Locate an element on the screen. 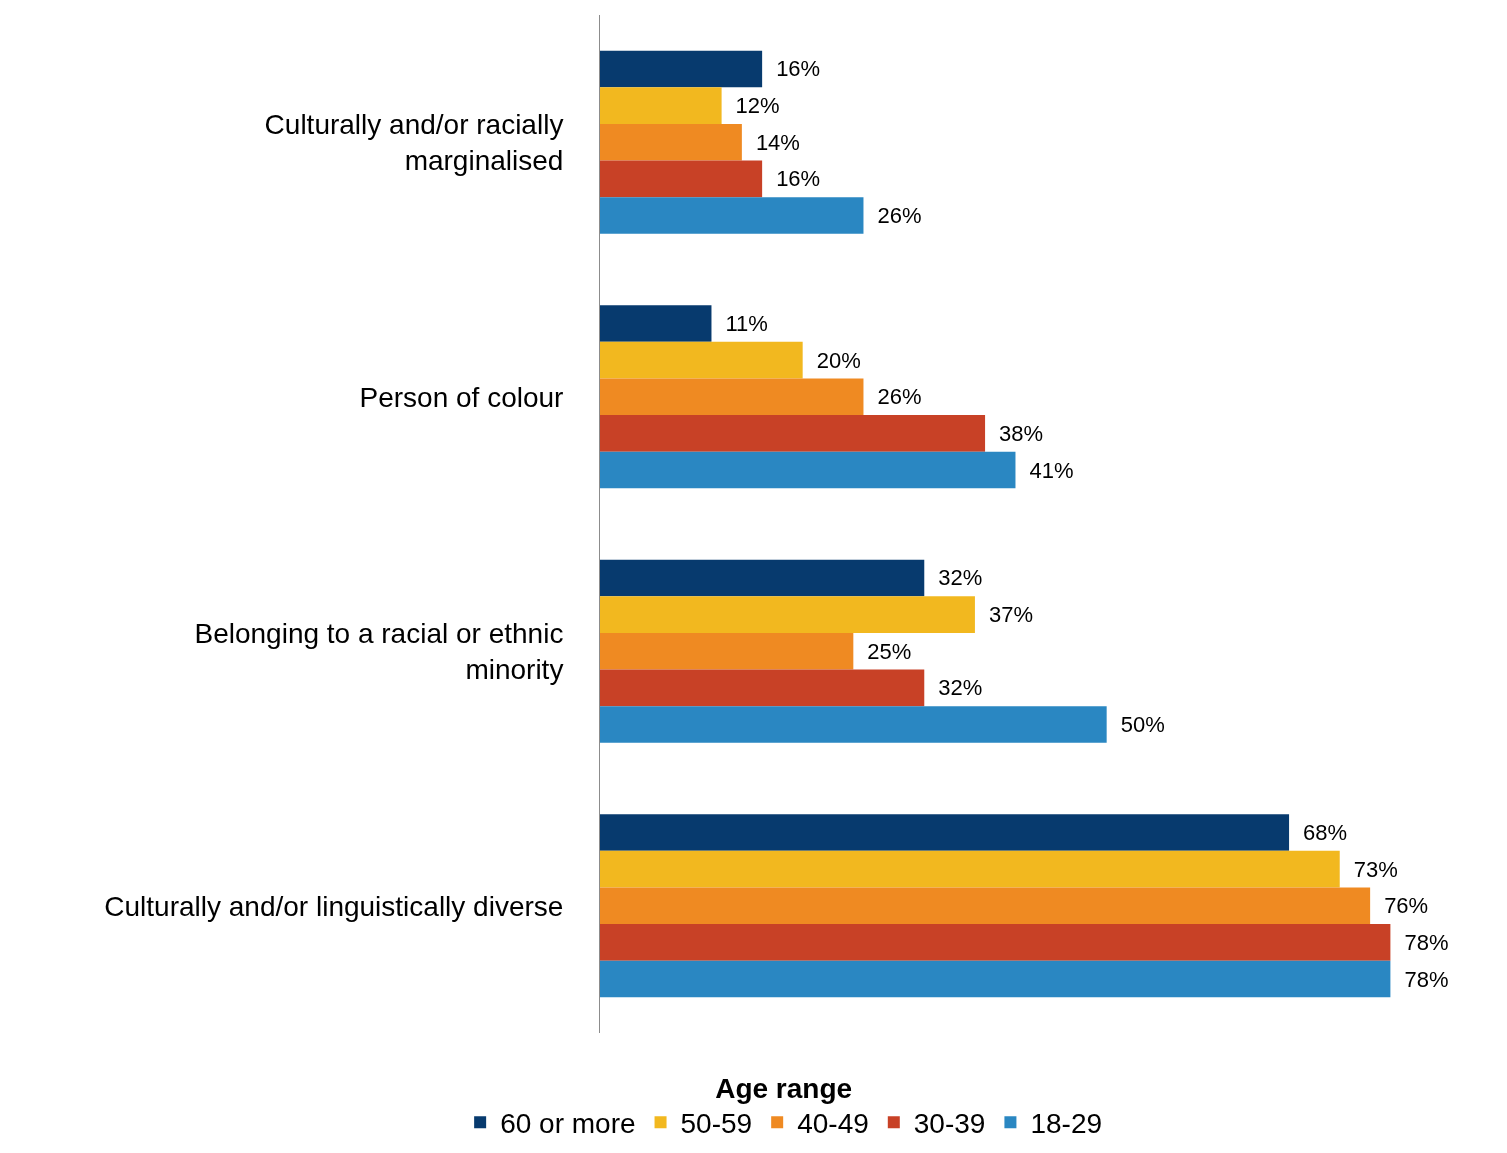 This screenshot has width=1507, height=1153. legend-title: Age range is located at coordinates (784, 1088).